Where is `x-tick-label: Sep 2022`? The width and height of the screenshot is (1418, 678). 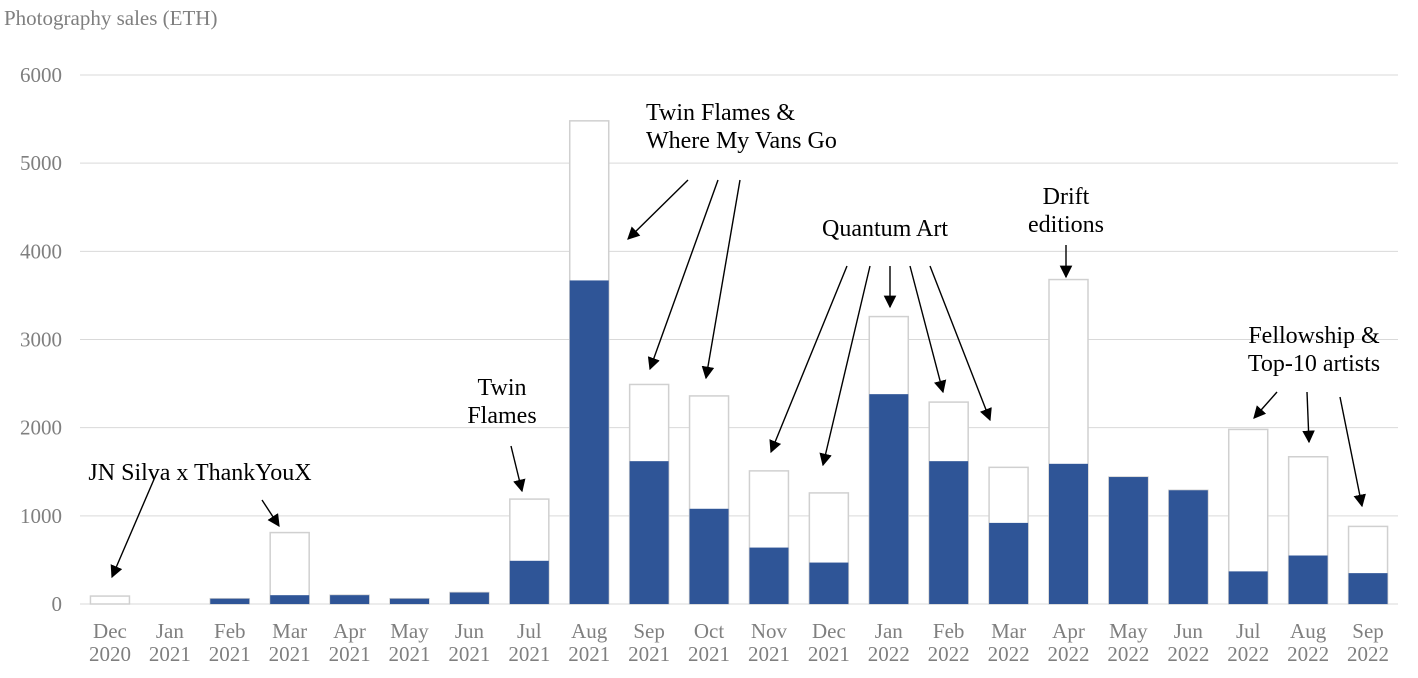 x-tick-label: Sep 2022 is located at coordinates (1368, 642).